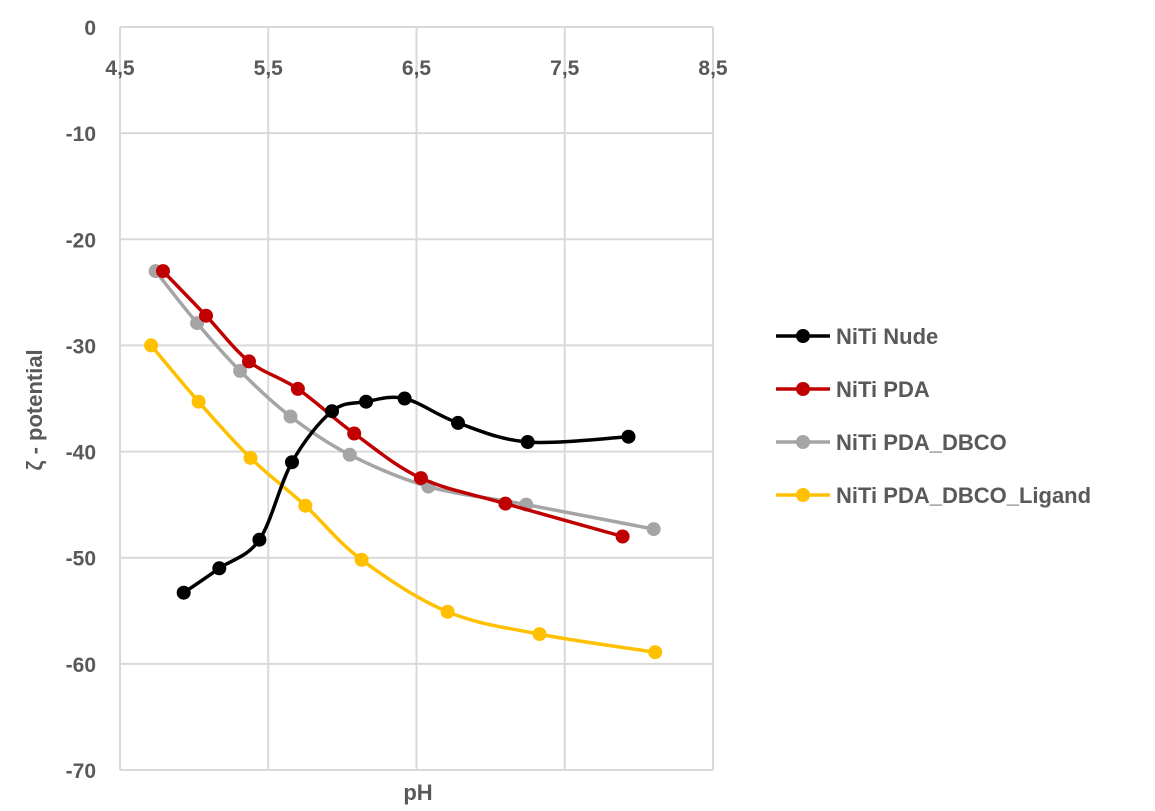  I want to click on x-tick-label: 4,5, so click(120, 68).